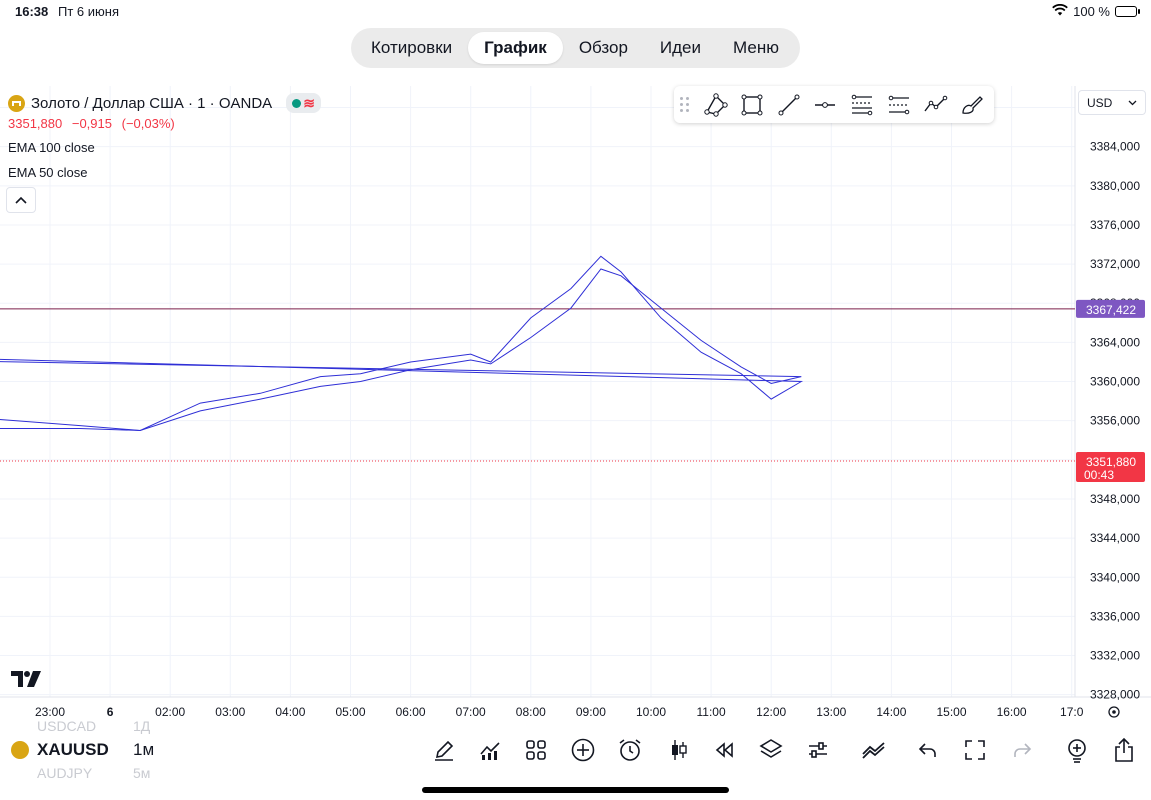  What do you see at coordinates (818, 750) in the screenshot?
I see `settings-icon` at bounding box center [818, 750].